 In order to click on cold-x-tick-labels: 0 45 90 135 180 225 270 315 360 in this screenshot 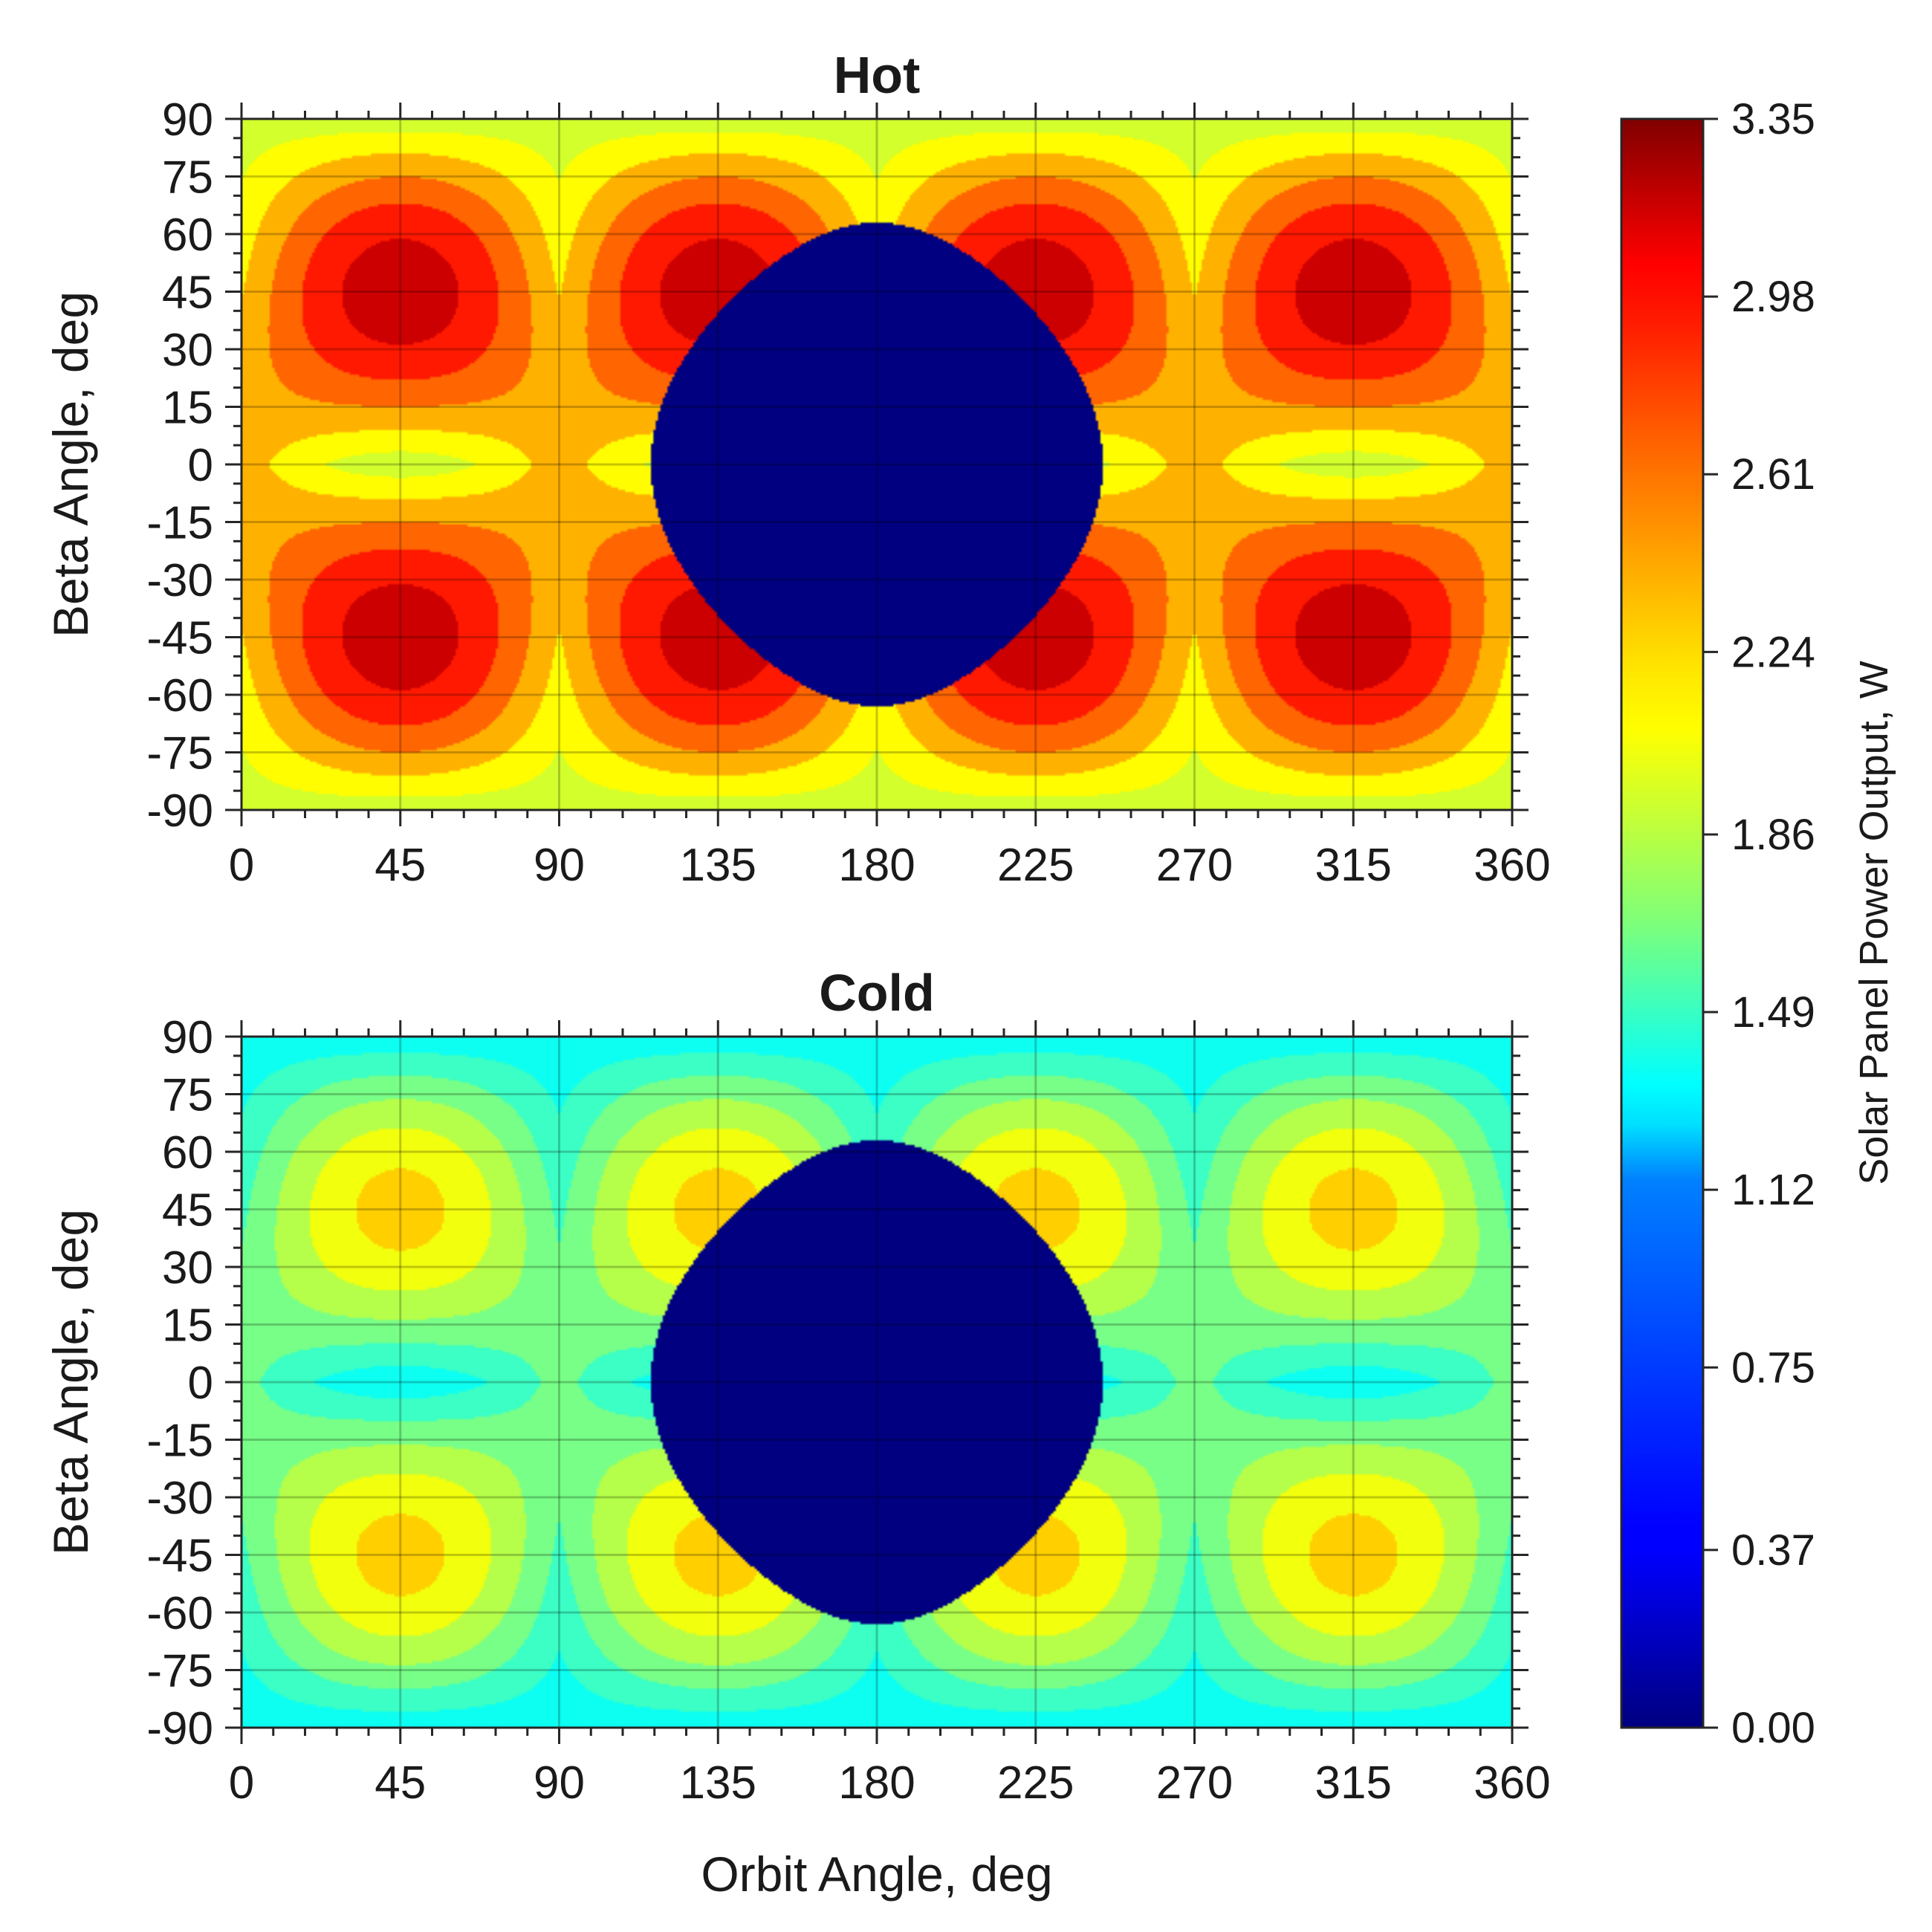, I will do `click(890, 1783)`.